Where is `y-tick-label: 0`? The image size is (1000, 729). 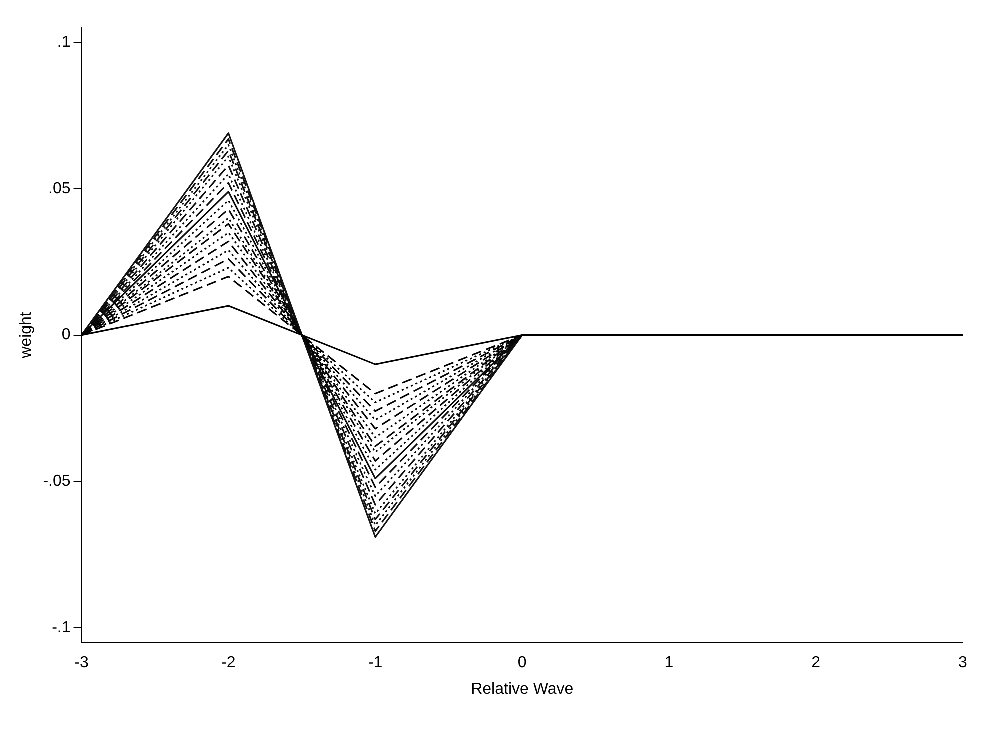
y-tick-label: 0 is located at coordinates (66, 335).